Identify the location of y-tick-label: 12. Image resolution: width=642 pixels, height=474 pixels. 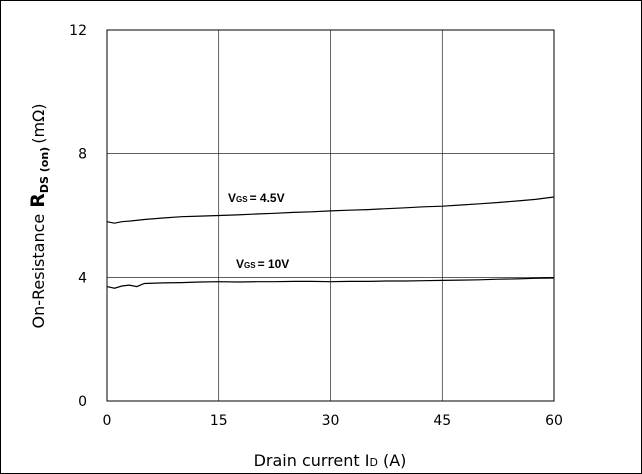
(78, 31).